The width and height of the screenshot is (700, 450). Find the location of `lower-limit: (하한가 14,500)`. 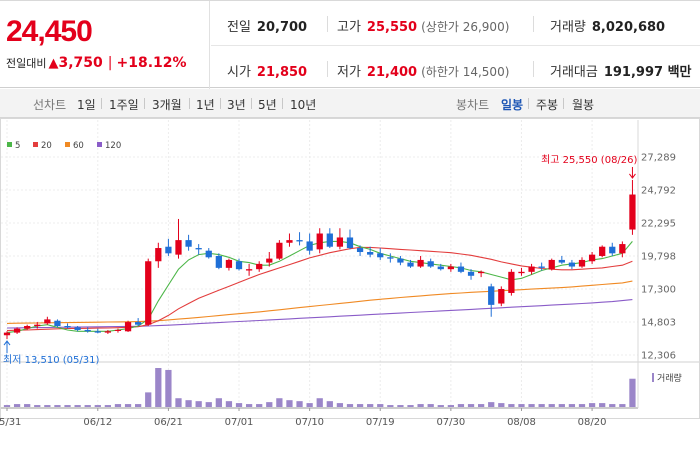

lower-limit: (하한가 14,500) is located at coordinates (465, 72).